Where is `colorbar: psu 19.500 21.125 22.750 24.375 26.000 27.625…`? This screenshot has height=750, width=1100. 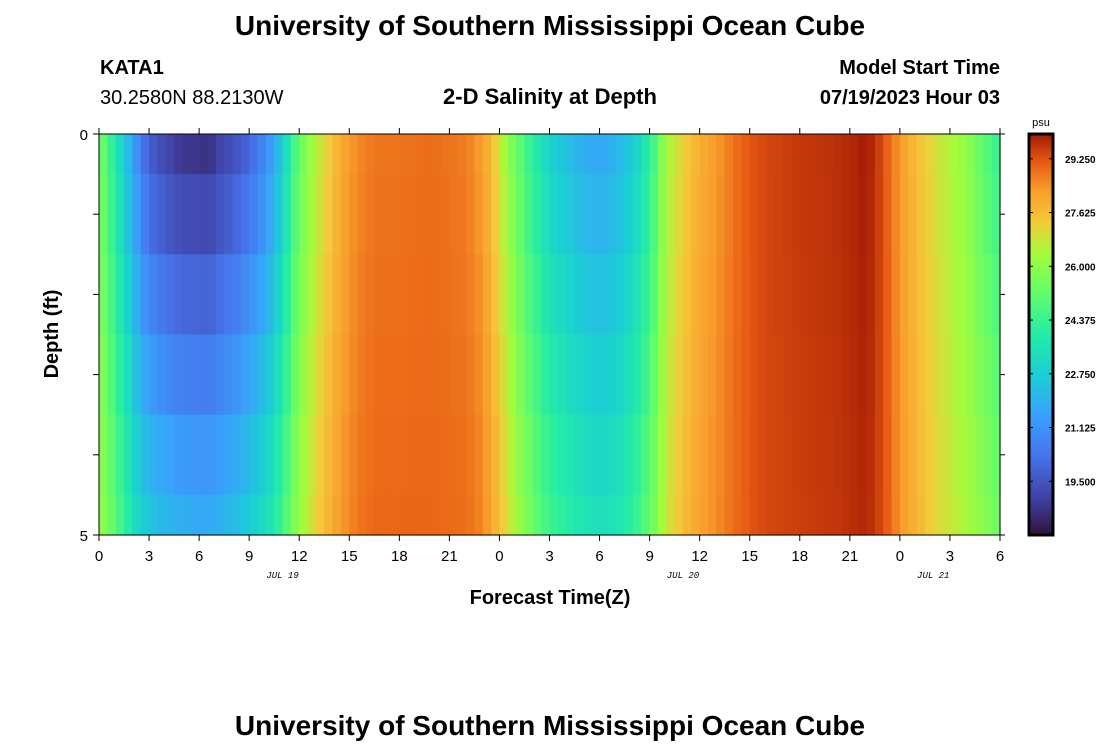
colorbar: psu 19.500 21.125 22.750 24.375 26.000 27.625… is located at coordinates (1061, 327).